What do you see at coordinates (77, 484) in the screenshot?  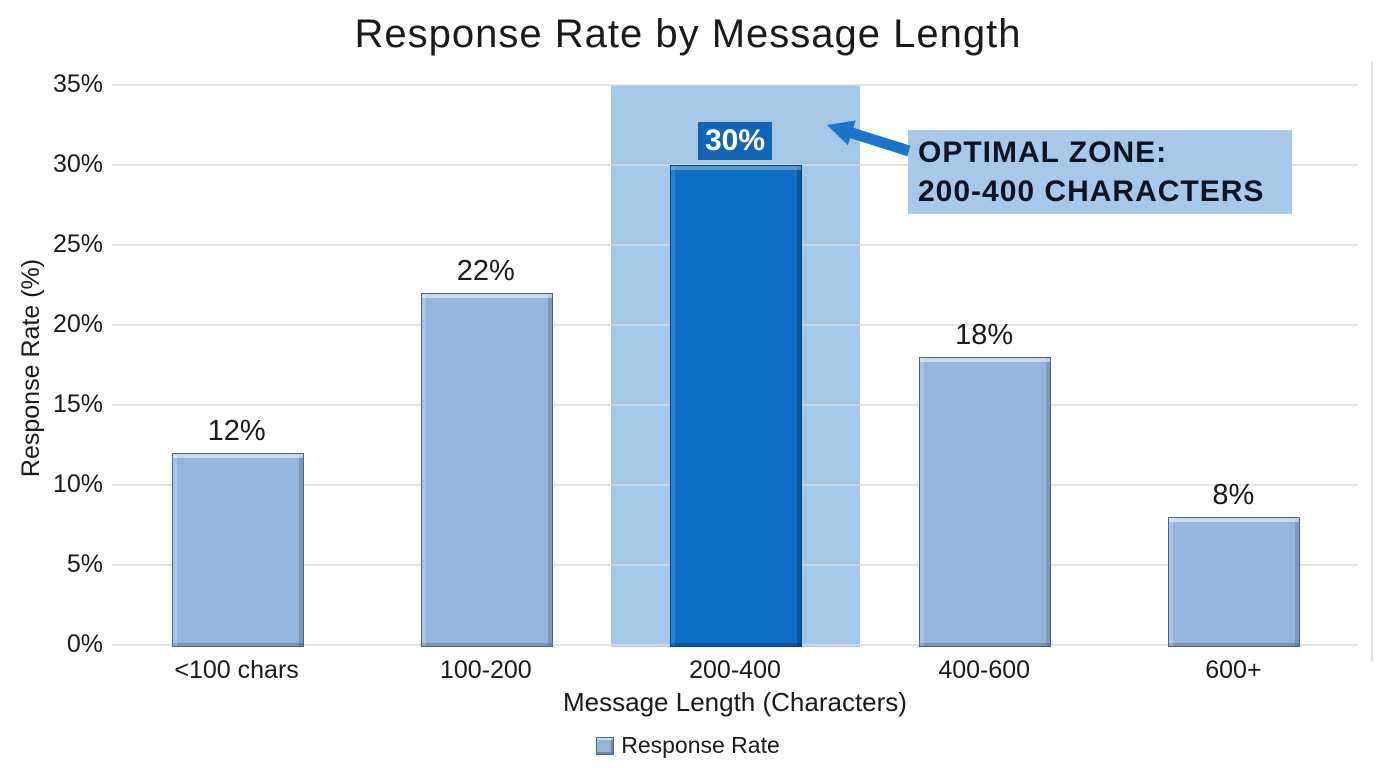 I see `y-tick-label: 10%` at bounding box center [77, 484].